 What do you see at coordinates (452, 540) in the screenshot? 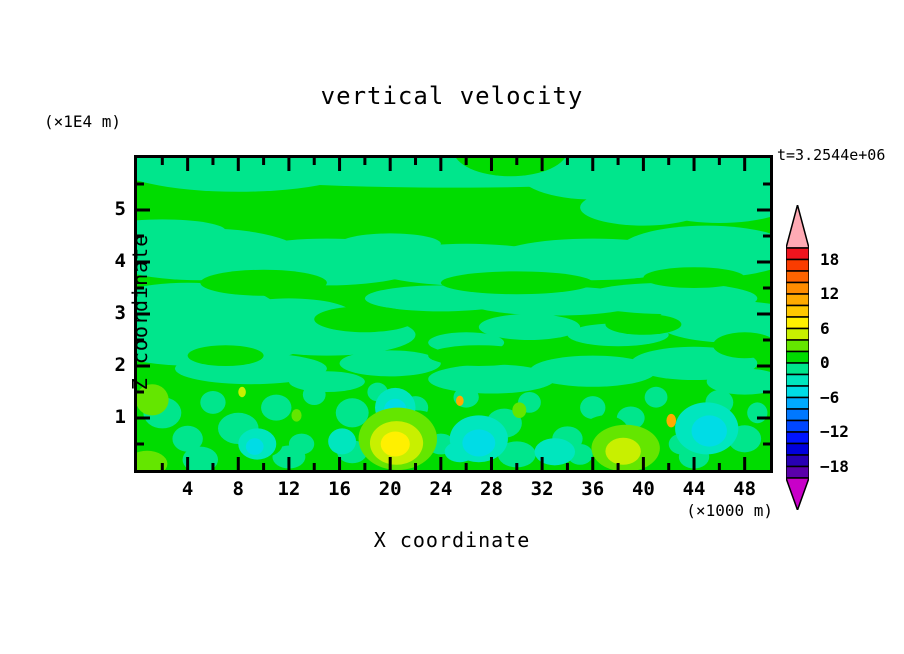
I see `x-axis-title: X coordinate` at bounding box center [452, 540].